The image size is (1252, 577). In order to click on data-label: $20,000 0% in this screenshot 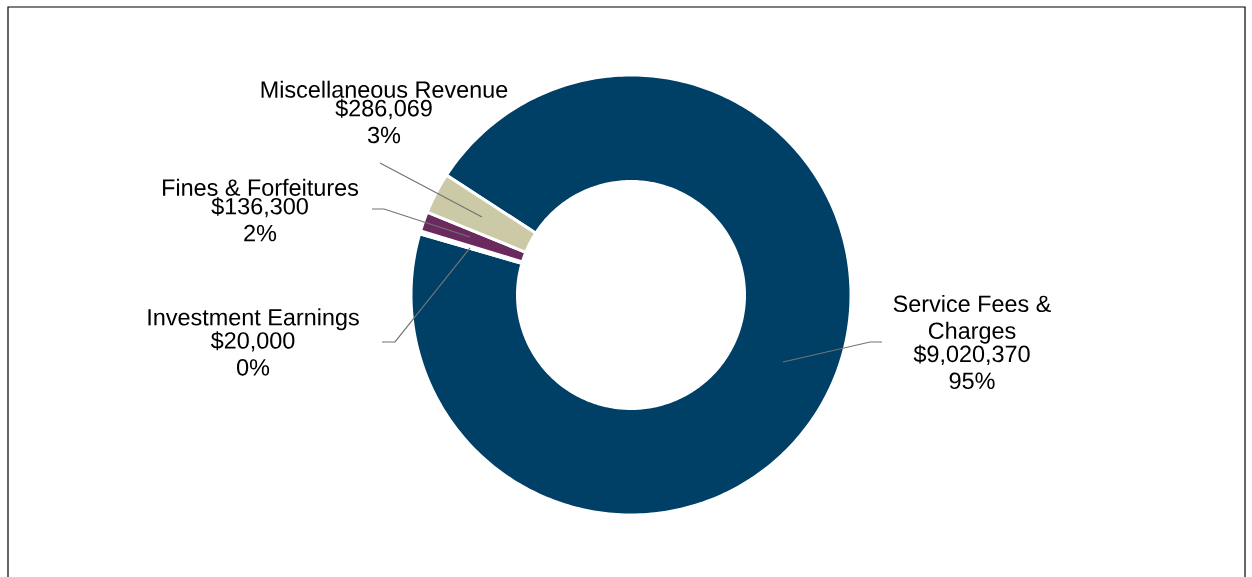, I will do `click(252, 353)`.